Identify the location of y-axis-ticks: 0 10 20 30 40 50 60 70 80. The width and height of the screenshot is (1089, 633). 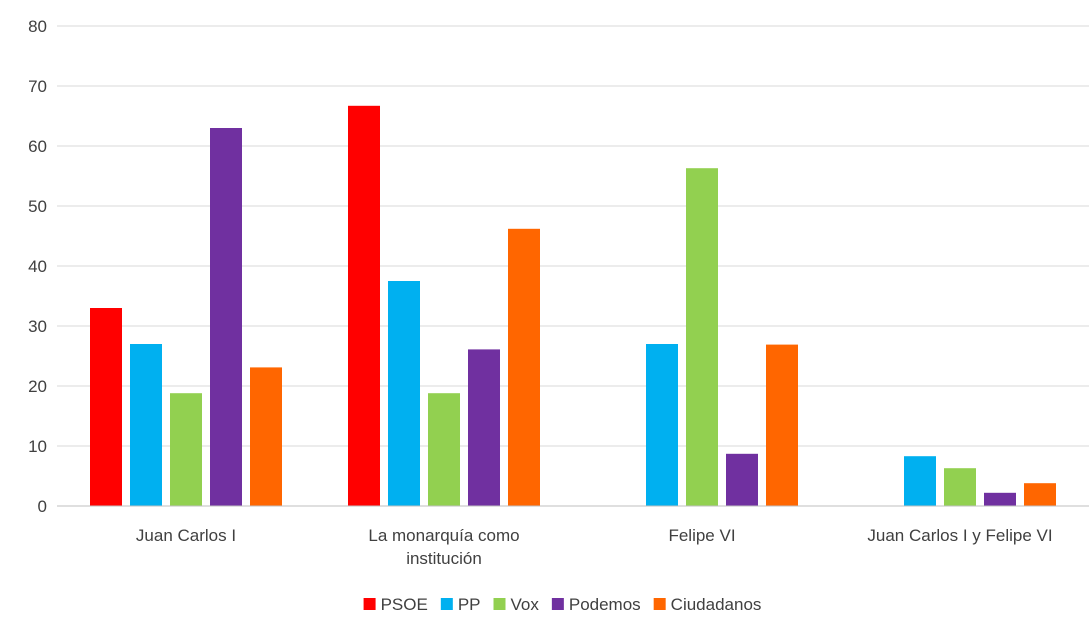
(37, 266).